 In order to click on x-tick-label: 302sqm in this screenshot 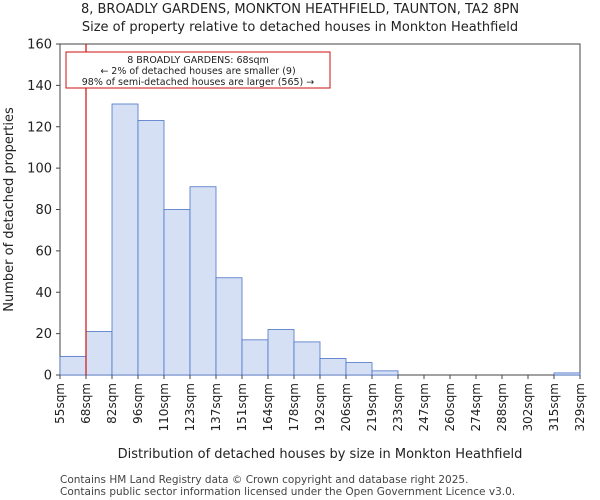, I will do `click(528, 407)`.